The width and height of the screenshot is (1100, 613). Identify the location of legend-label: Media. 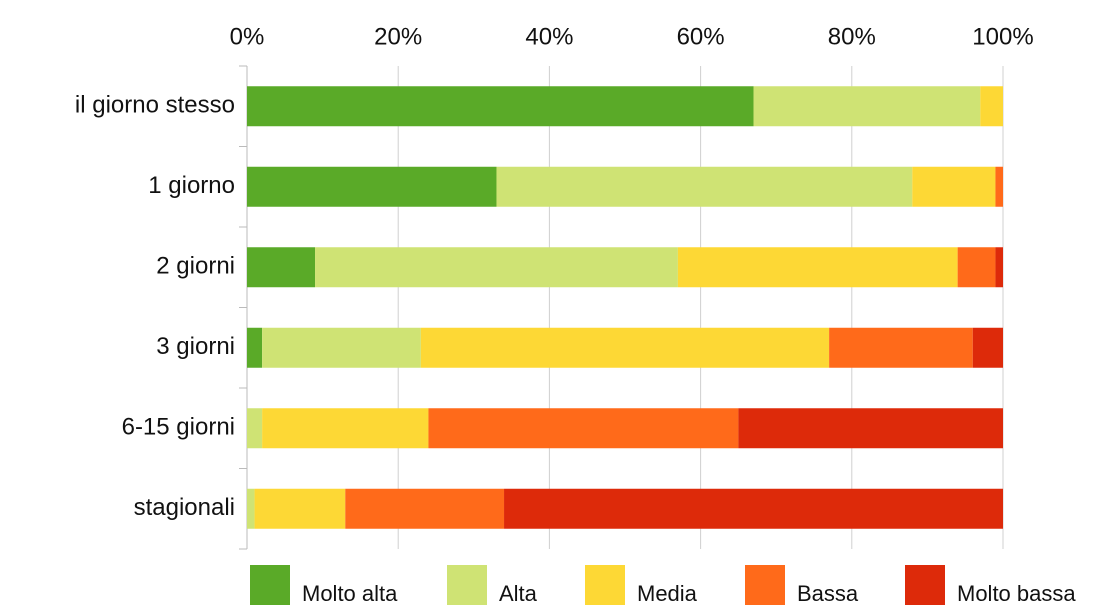
(667, 593).